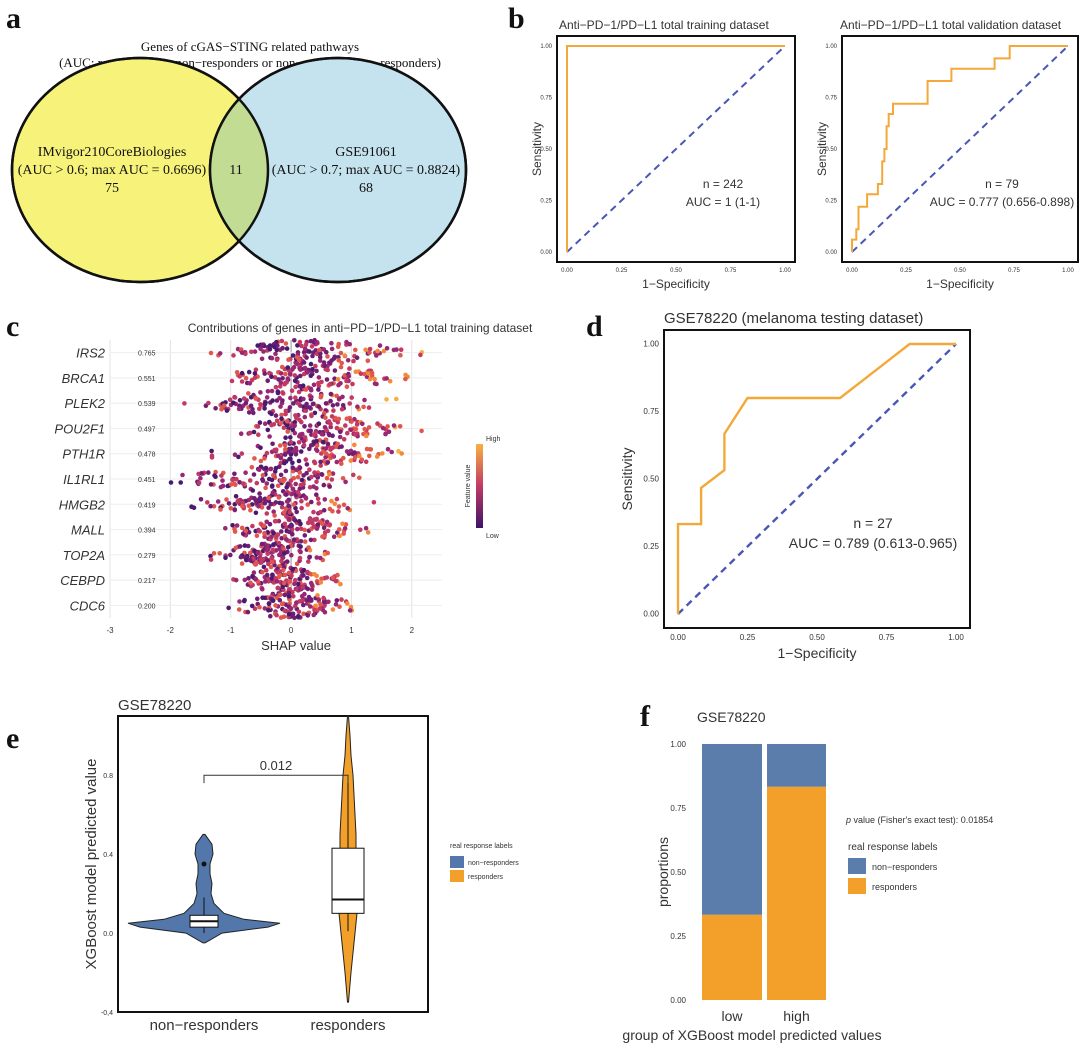 This screenshot has width=1080, height=1047. I want to click on panel-letter-f: f, so click(645, 716).